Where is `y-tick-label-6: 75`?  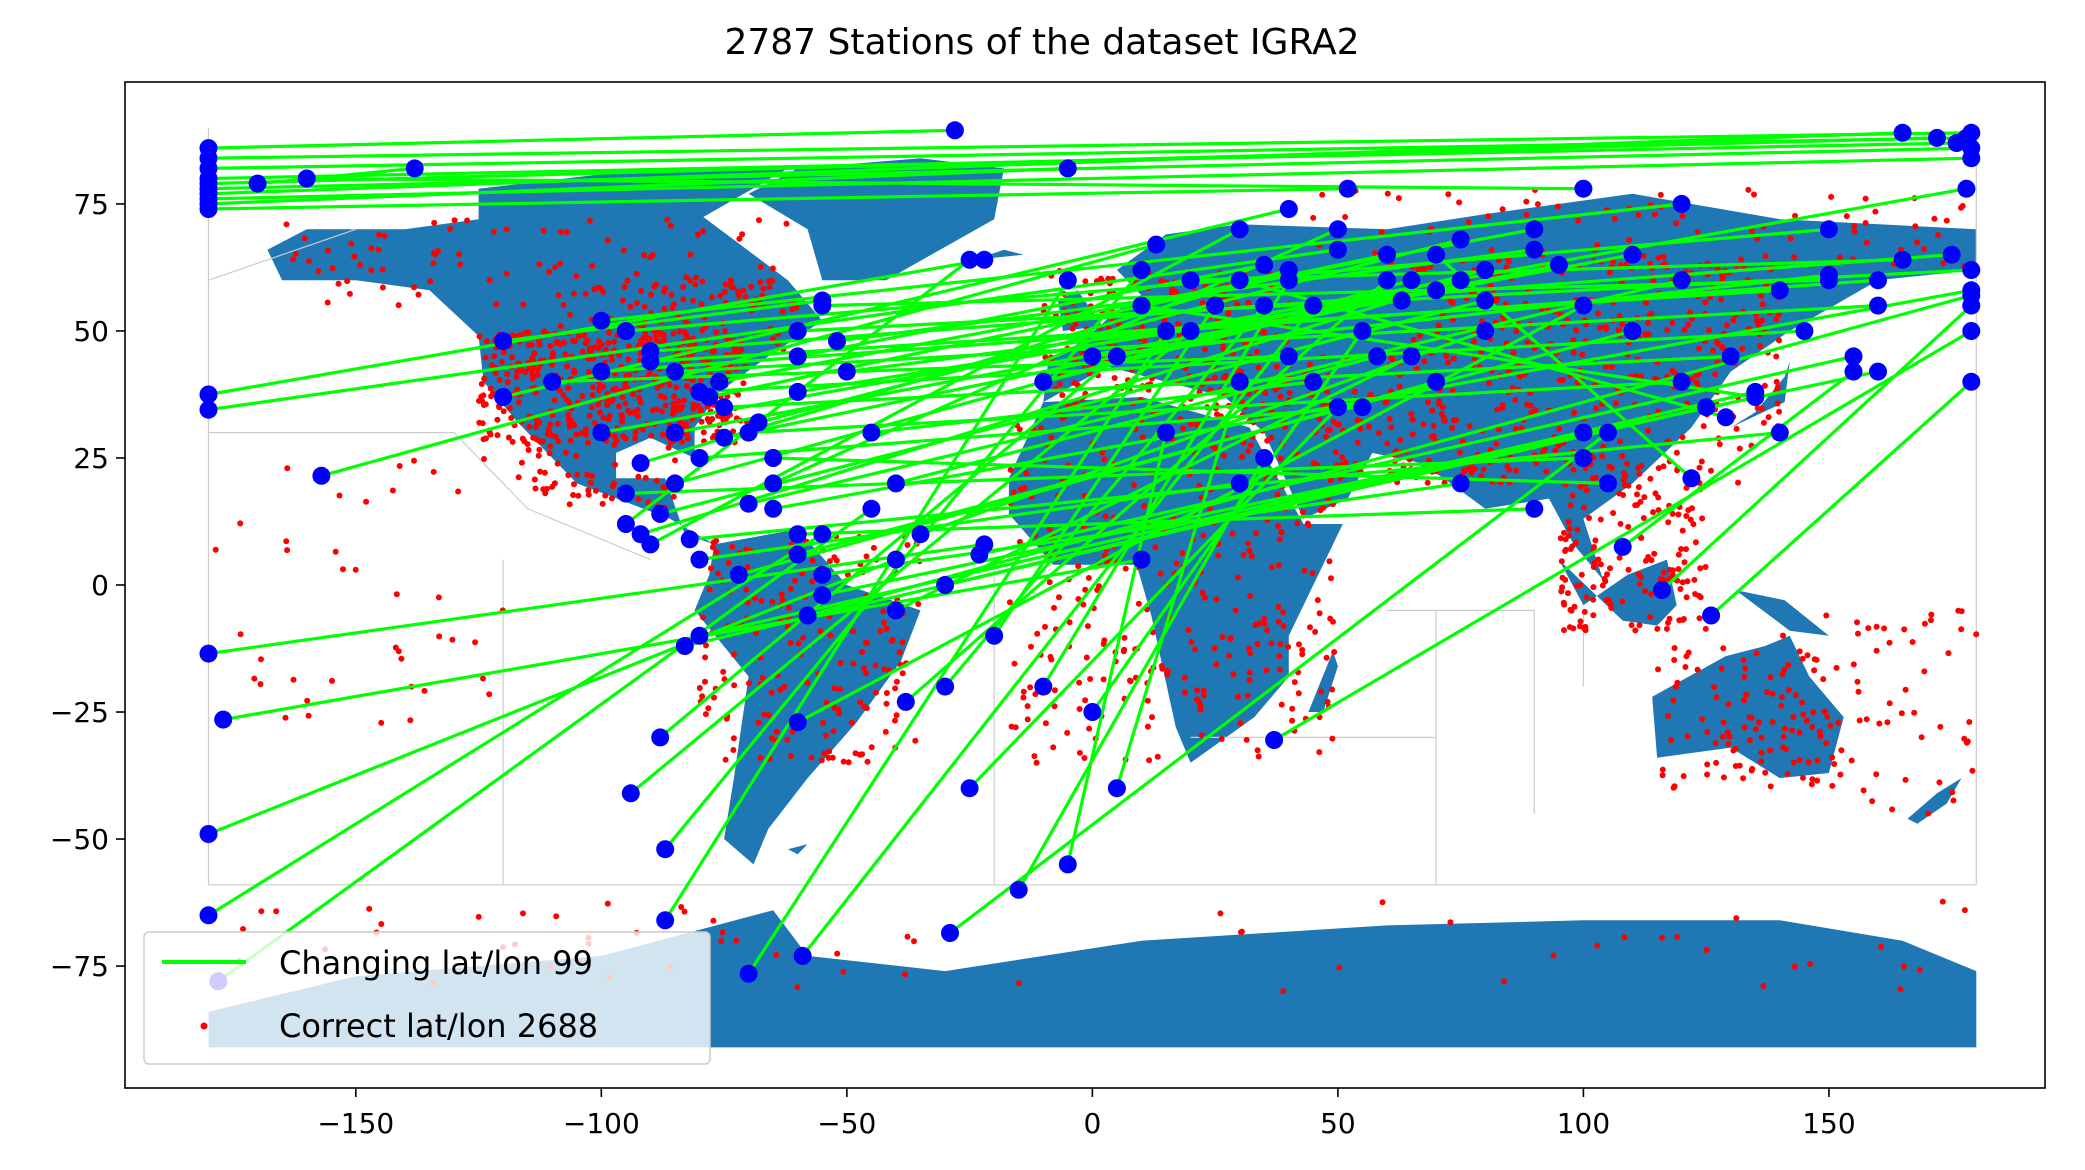
y-tick-label-6: 75 is located at coordinates (91, 204).